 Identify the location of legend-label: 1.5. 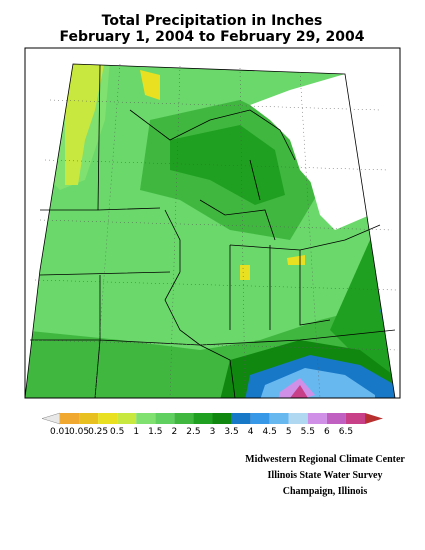
(155, 432).